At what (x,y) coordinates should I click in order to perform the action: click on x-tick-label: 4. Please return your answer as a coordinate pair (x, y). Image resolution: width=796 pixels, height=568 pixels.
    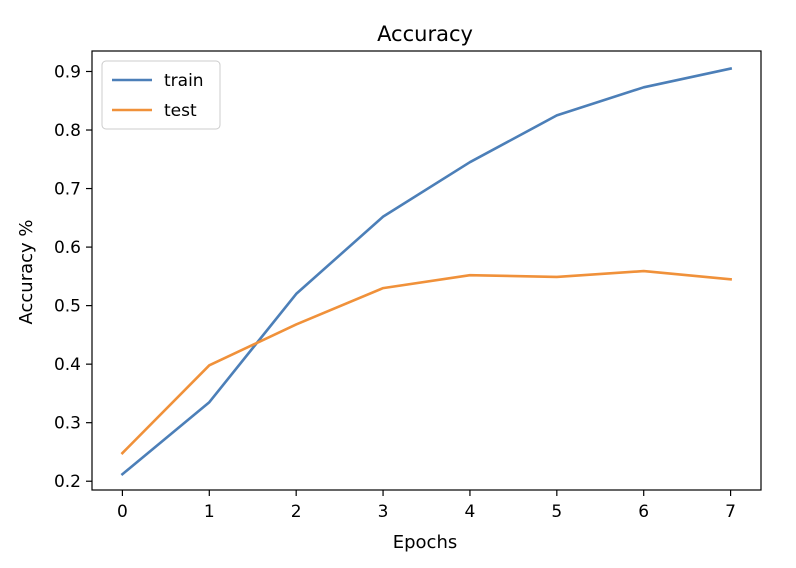
    Looking at the image, I should click on (470, 512).